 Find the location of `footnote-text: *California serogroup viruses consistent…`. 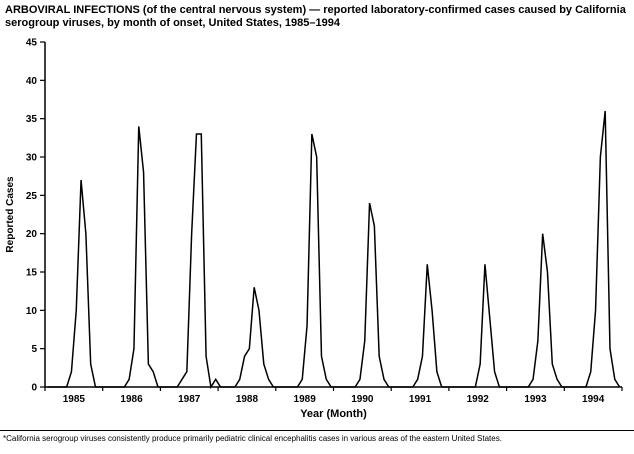

footnote-text: *California serogroup viruses consistent… is located at coordinates (252, 438).